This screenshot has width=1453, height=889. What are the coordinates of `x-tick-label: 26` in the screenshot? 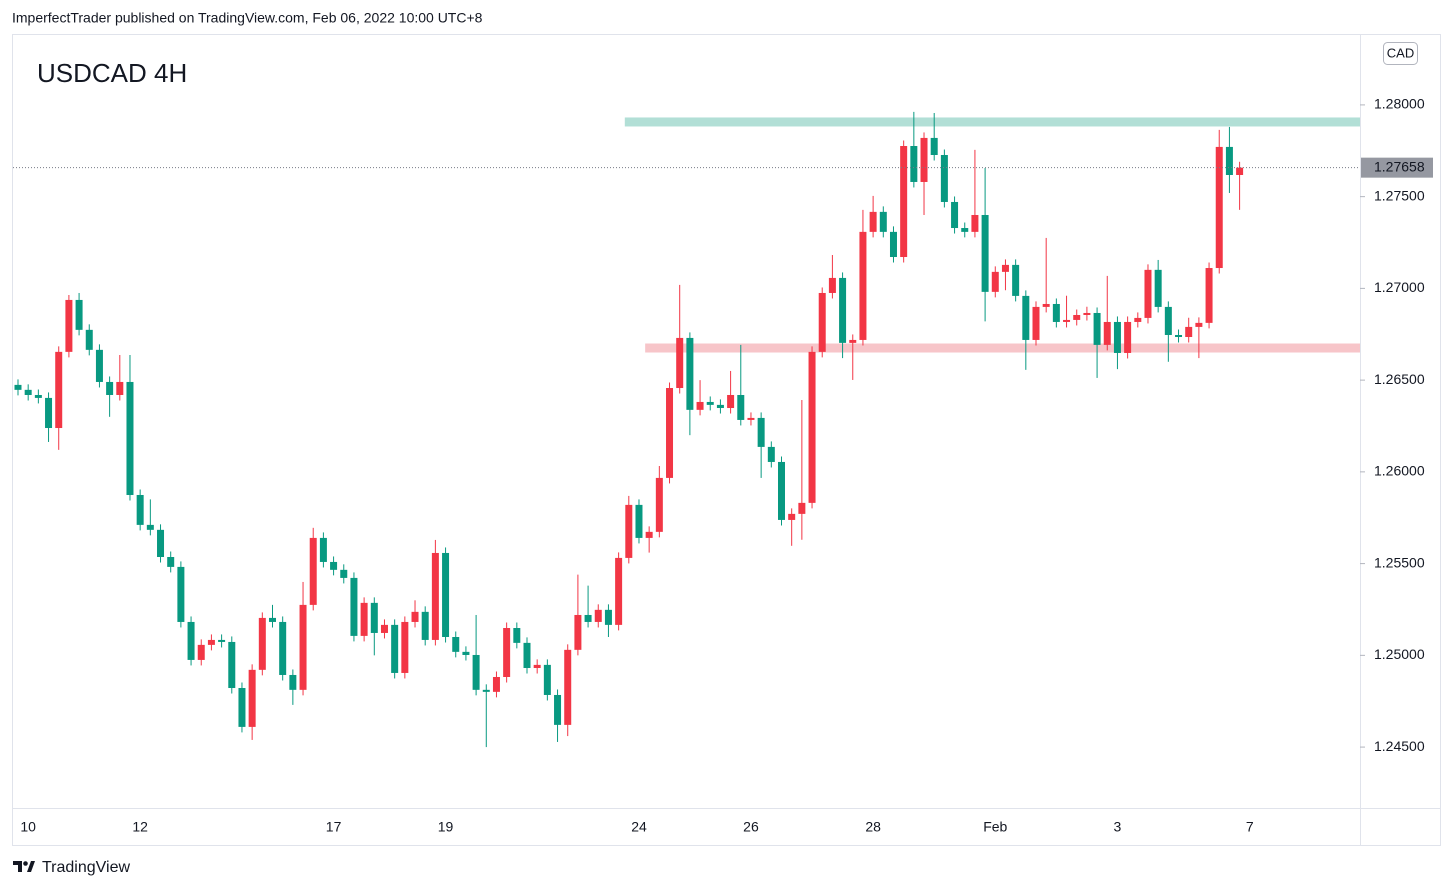 It's located at (751, 827).